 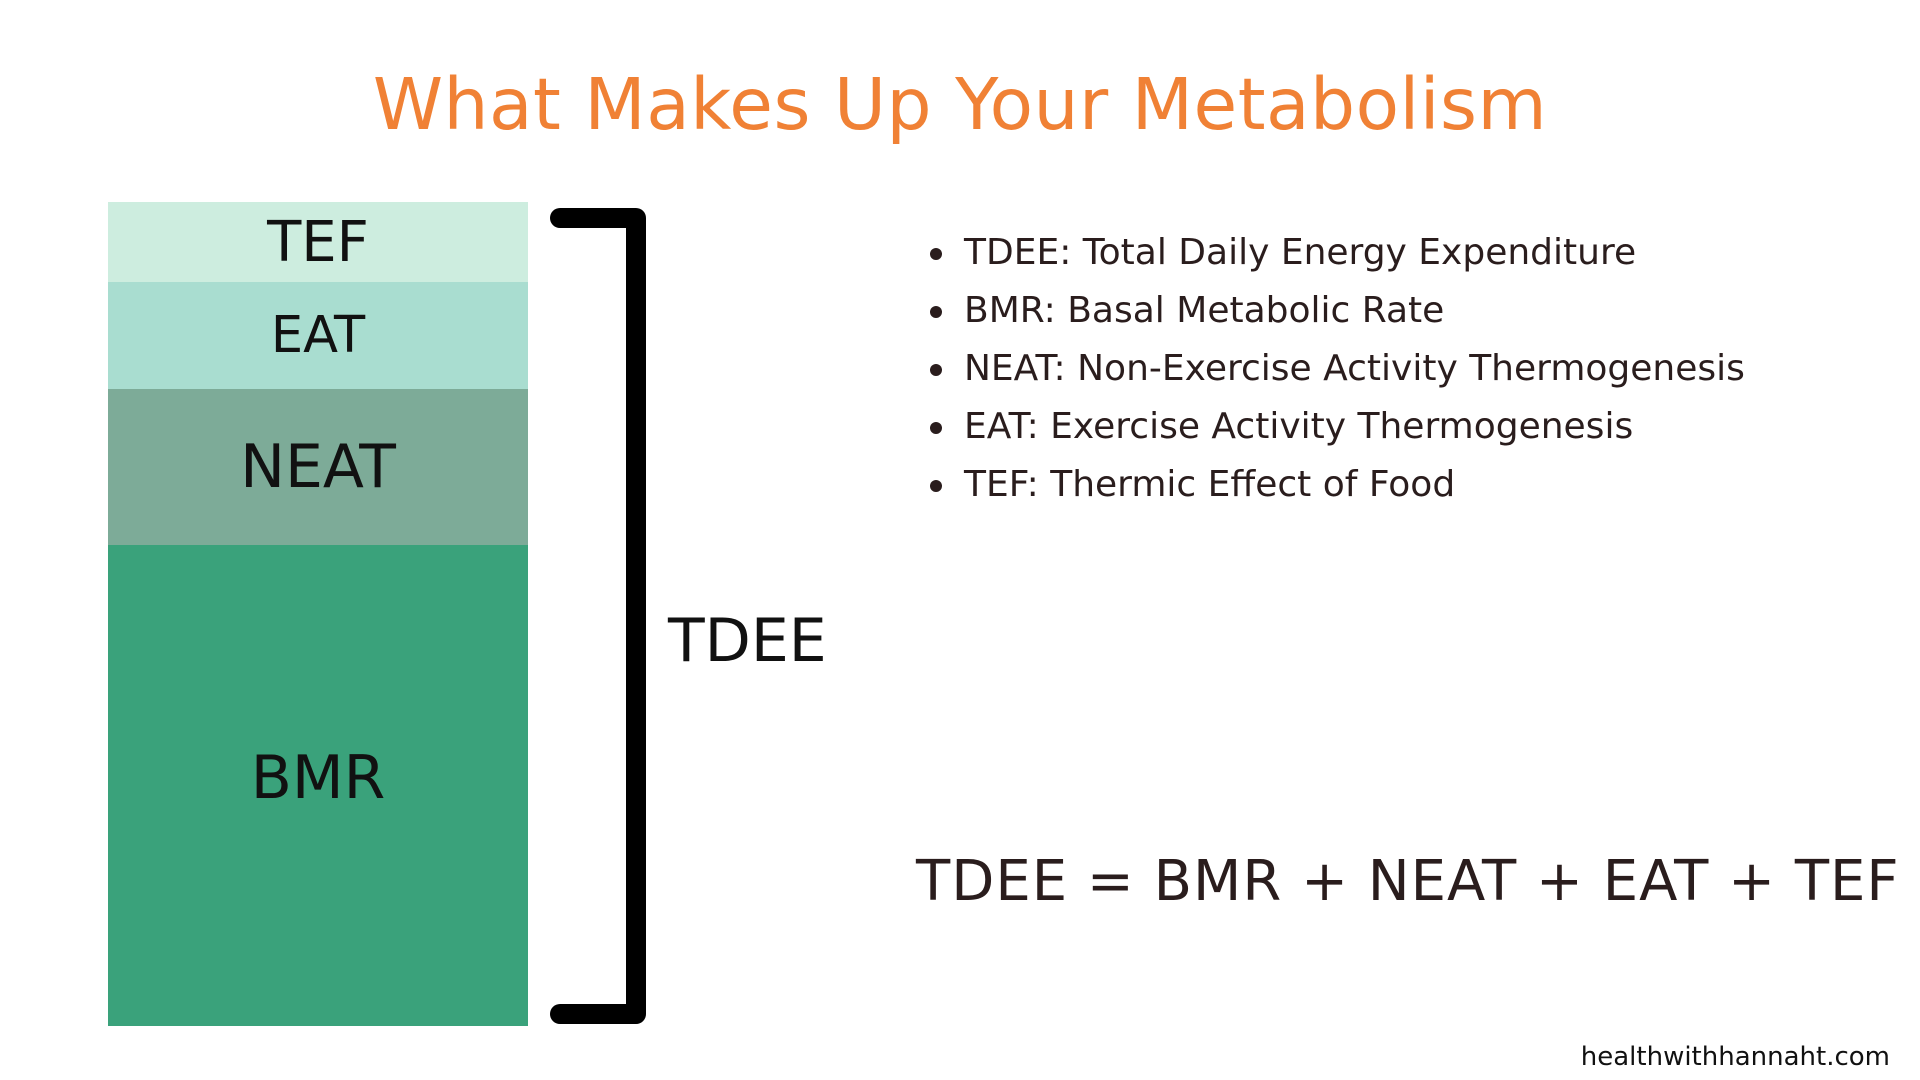 I want to click on definition-item: BMR: Basal Metabolic Rate, so click(x=1336, y=311).